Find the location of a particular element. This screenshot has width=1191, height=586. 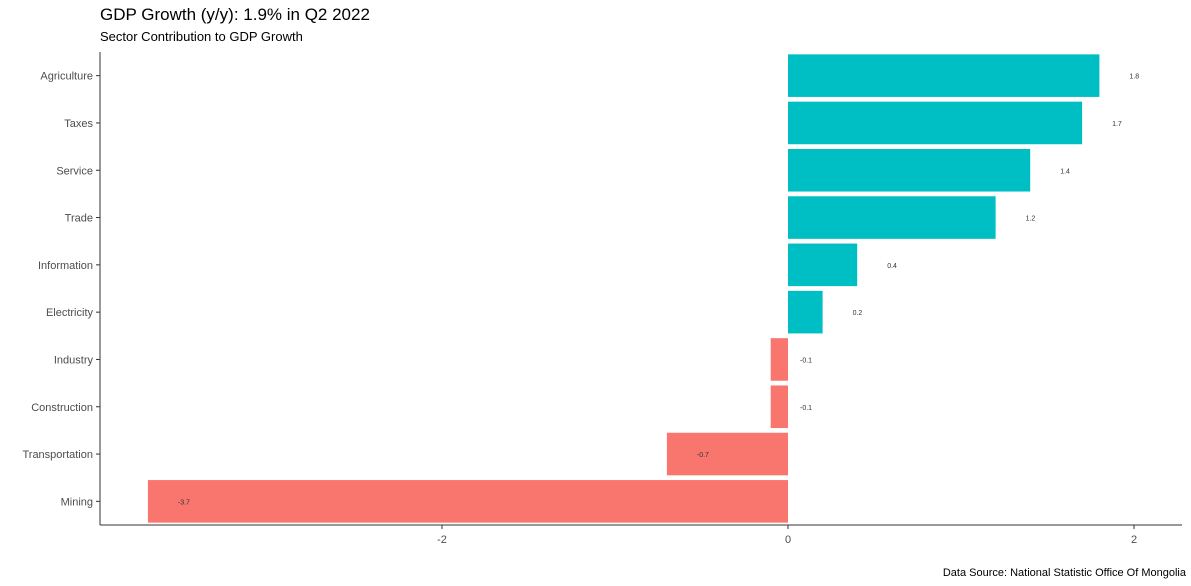

chart-subtitle: Sector Contribution to GDP Growth is located at coordinates (201, 36).